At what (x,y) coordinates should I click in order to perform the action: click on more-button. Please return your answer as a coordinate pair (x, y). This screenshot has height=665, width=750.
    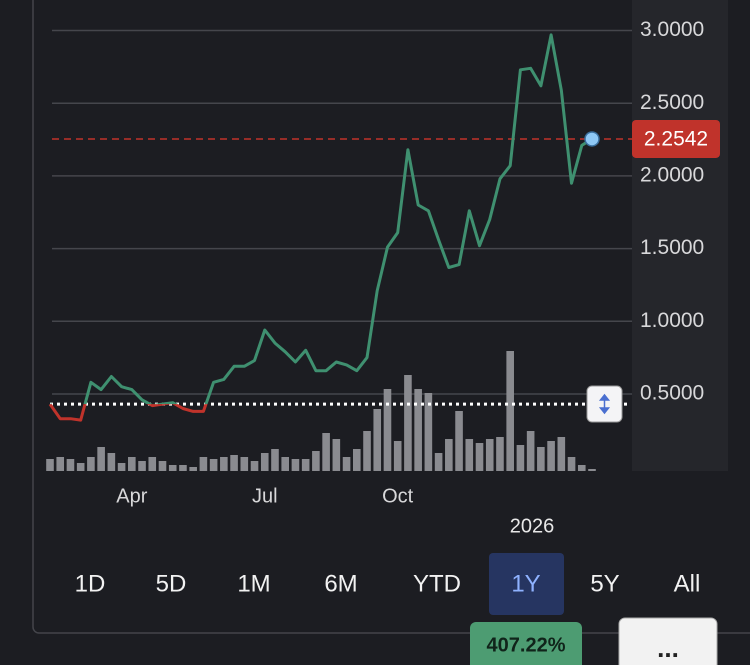
    Looking at the image, I should click on (668, 641).